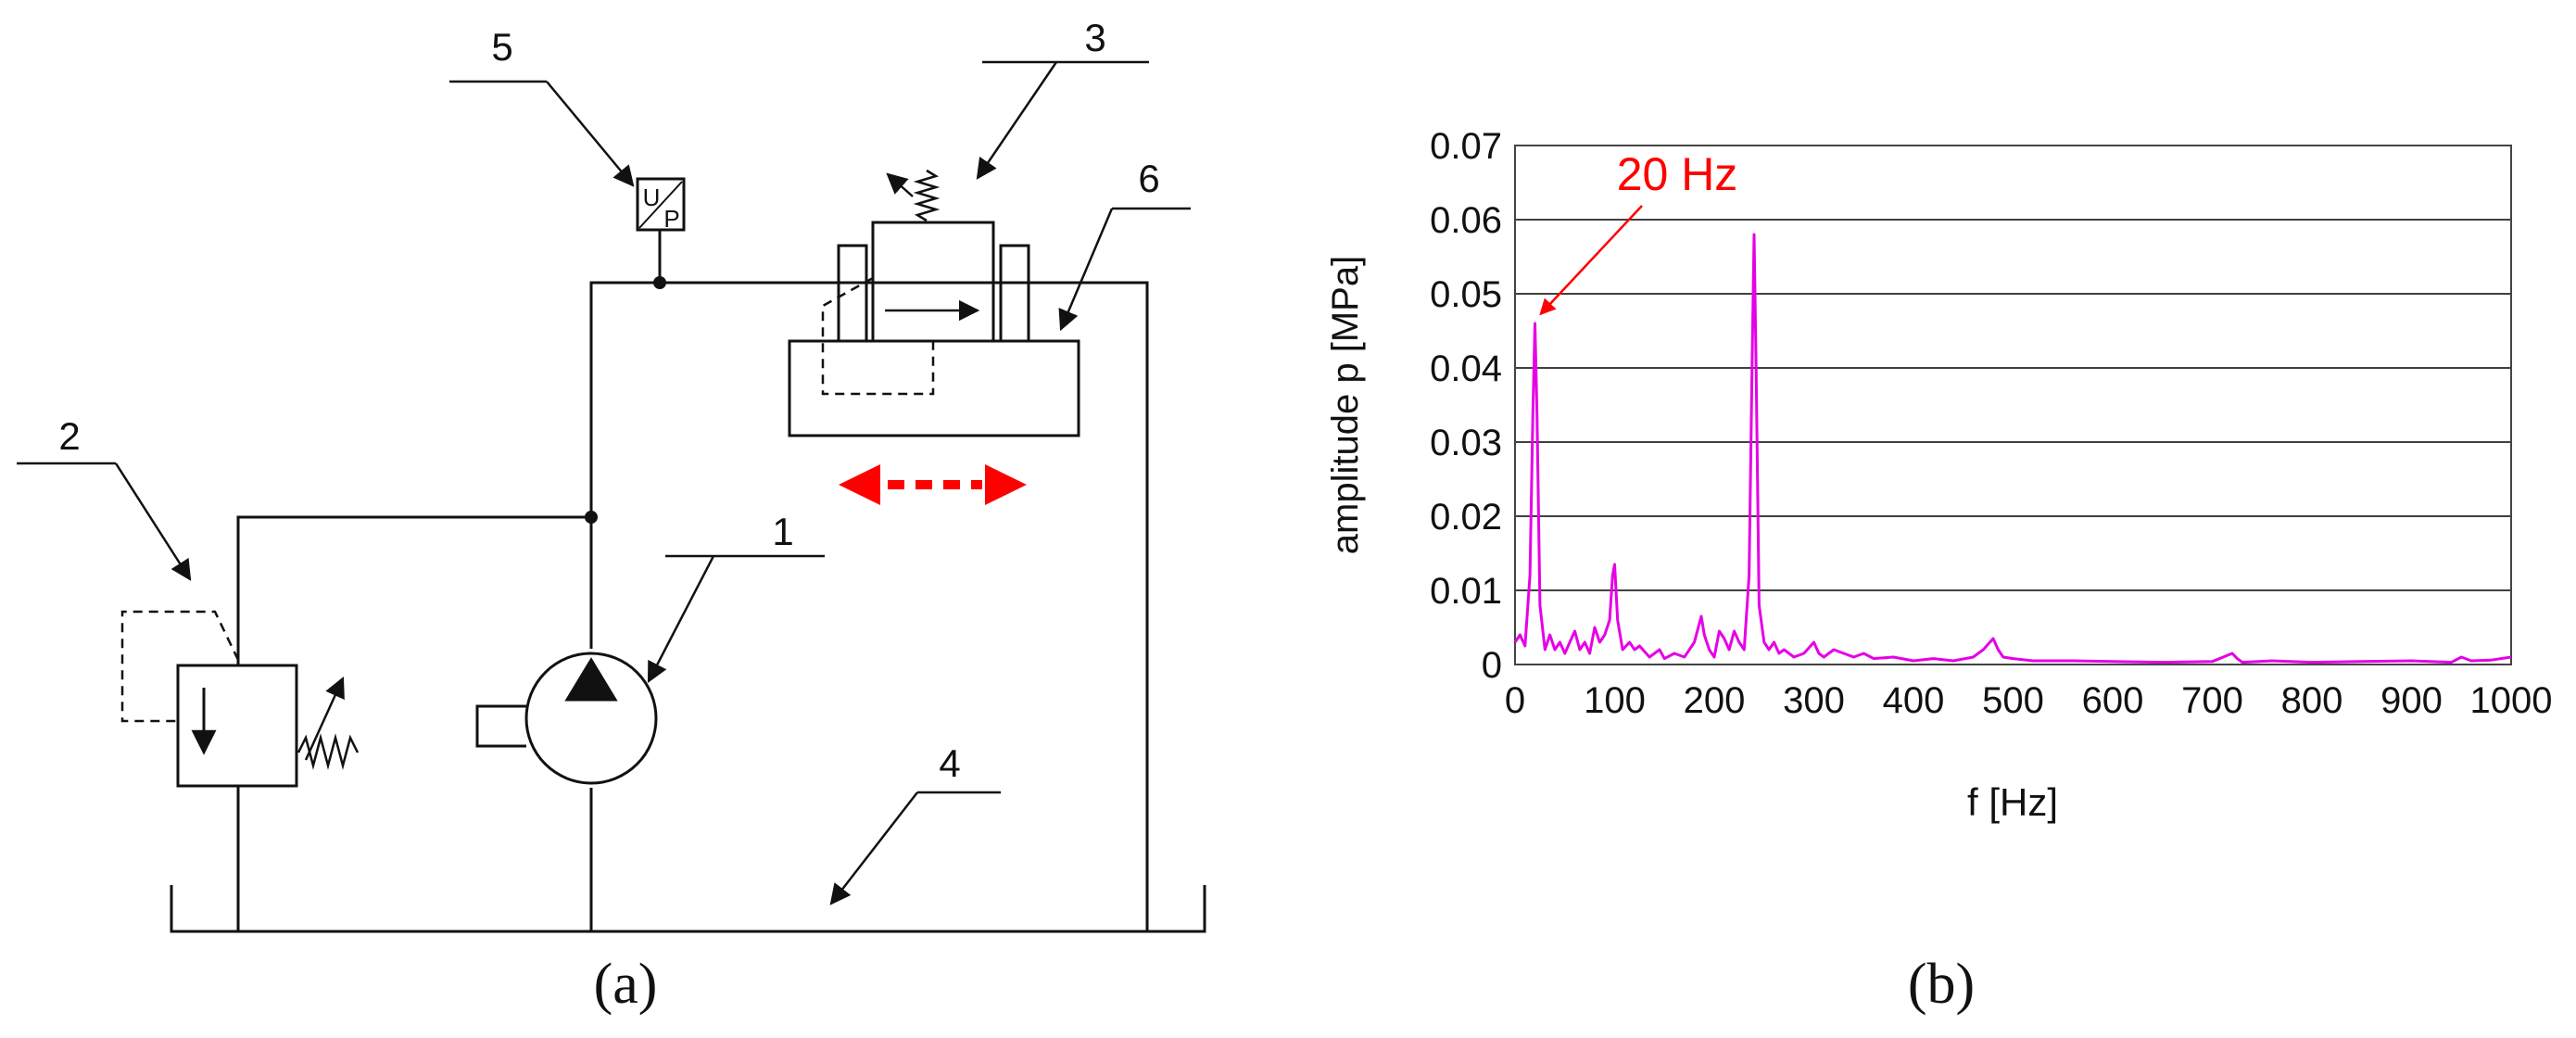 This screenshot has height=1038, width=2576. Describe the element at coordinates (240, 699) in the screenshot. I see `relief-valve` at that location.